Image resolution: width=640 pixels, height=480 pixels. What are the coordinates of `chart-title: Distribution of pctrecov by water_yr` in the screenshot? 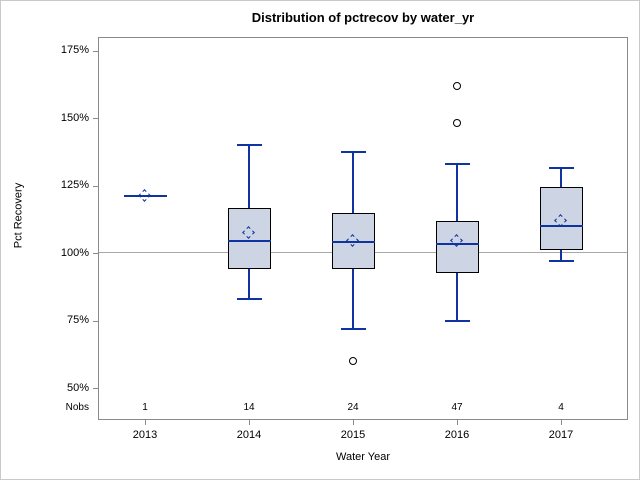 It's located at (363, 17).